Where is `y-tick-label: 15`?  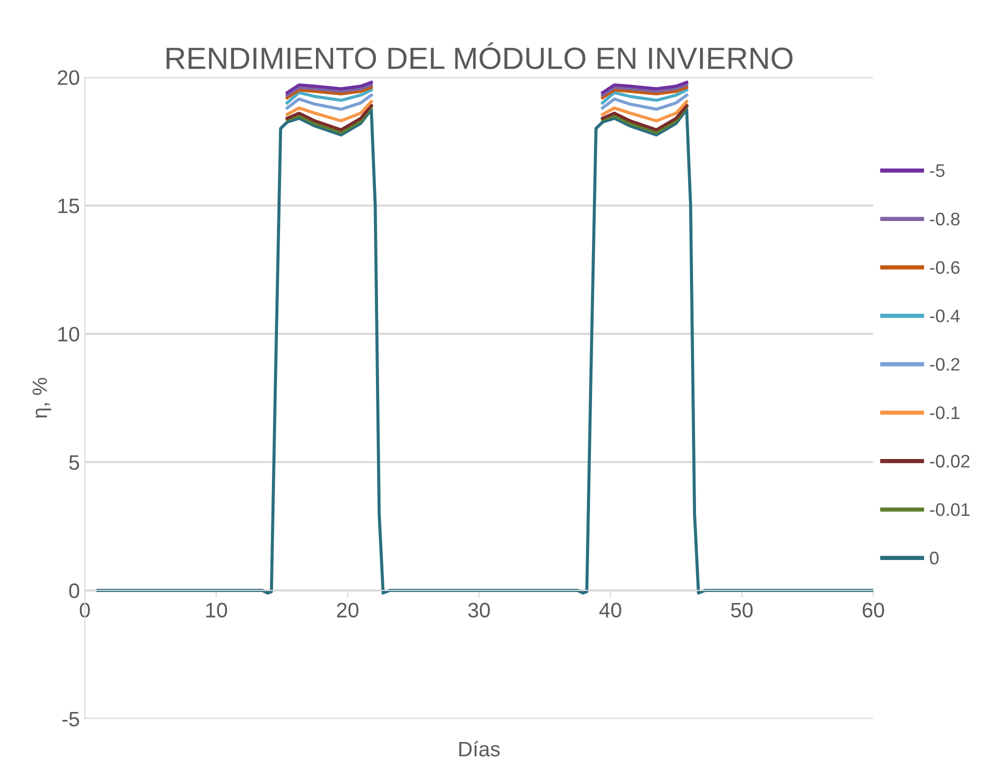 y-tick-label: 15 is located at coordinates (69, 206).